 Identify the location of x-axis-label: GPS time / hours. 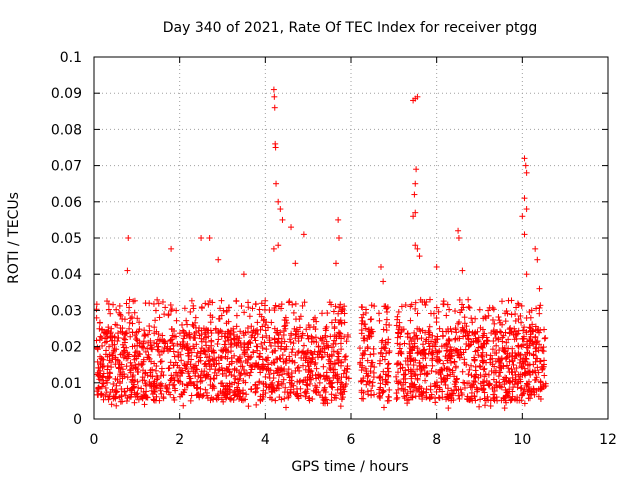
(349, 467).